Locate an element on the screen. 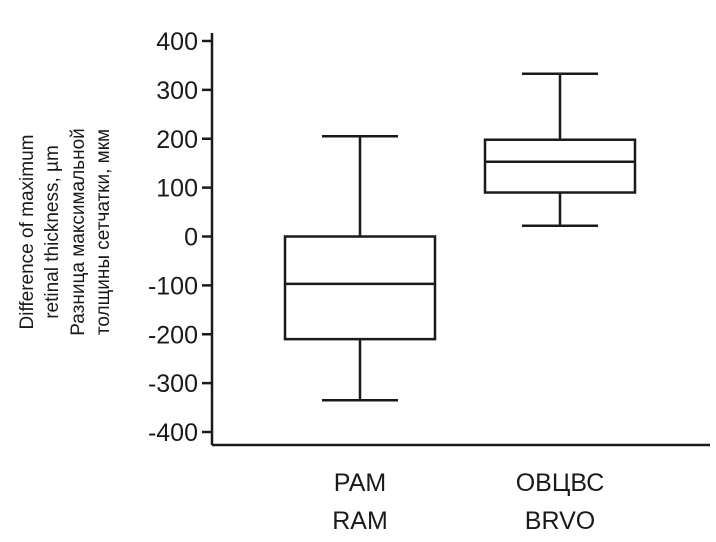  category-label: РАМ is located at coordinates (360, 483).